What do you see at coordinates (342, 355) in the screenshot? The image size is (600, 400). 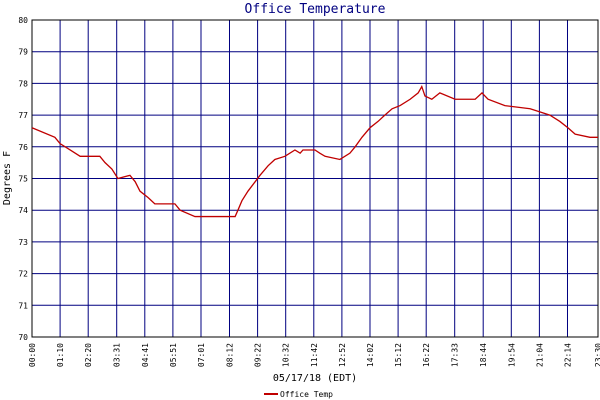 I see `x-tick-label: 12:52` at bounding box center [342, 355].